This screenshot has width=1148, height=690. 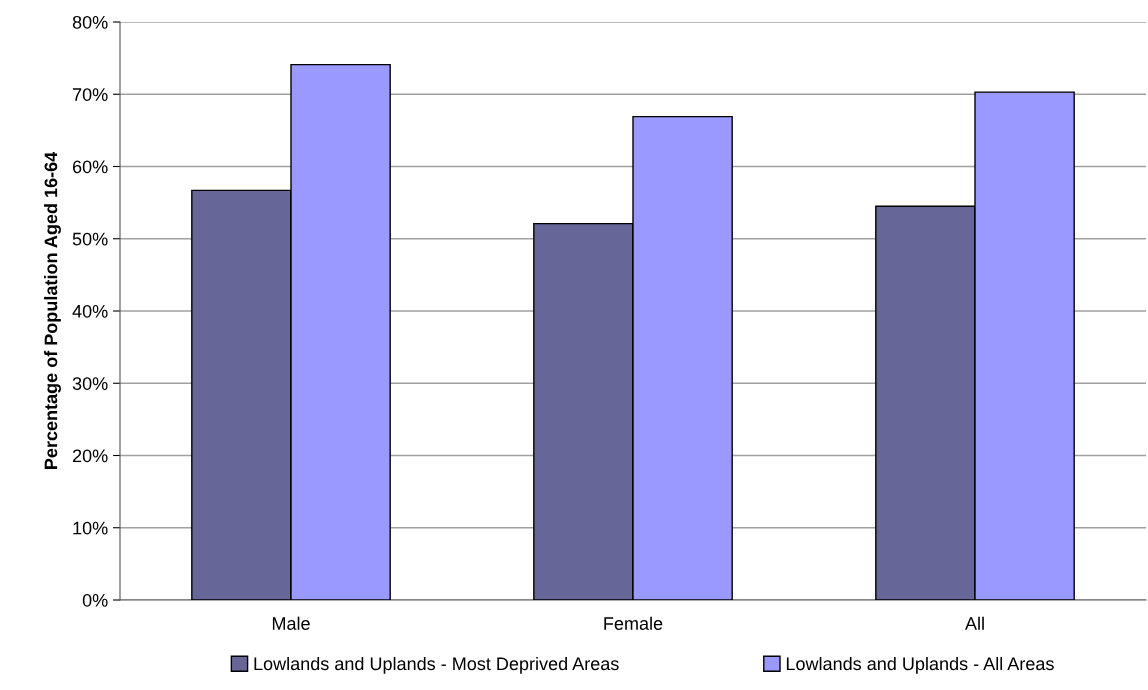 I want to click on y-tick-label: 10%, so click(x=90, y=528).